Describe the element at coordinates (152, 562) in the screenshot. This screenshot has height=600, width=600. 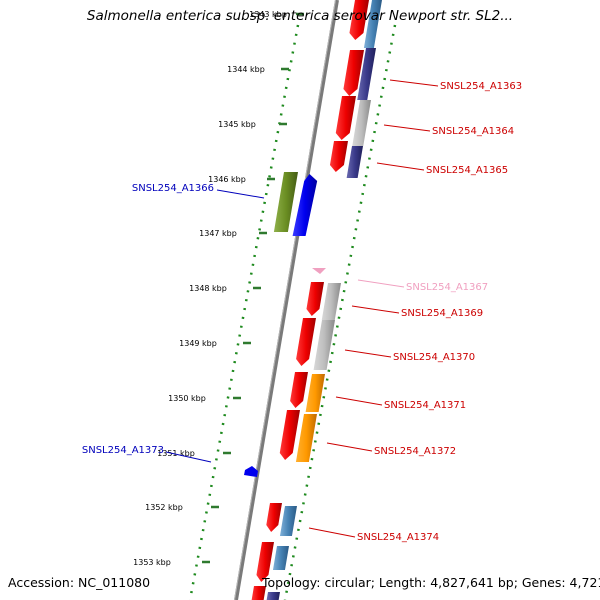
I see `kbp-label-1353-kbp: 1353 kbp` at that location.